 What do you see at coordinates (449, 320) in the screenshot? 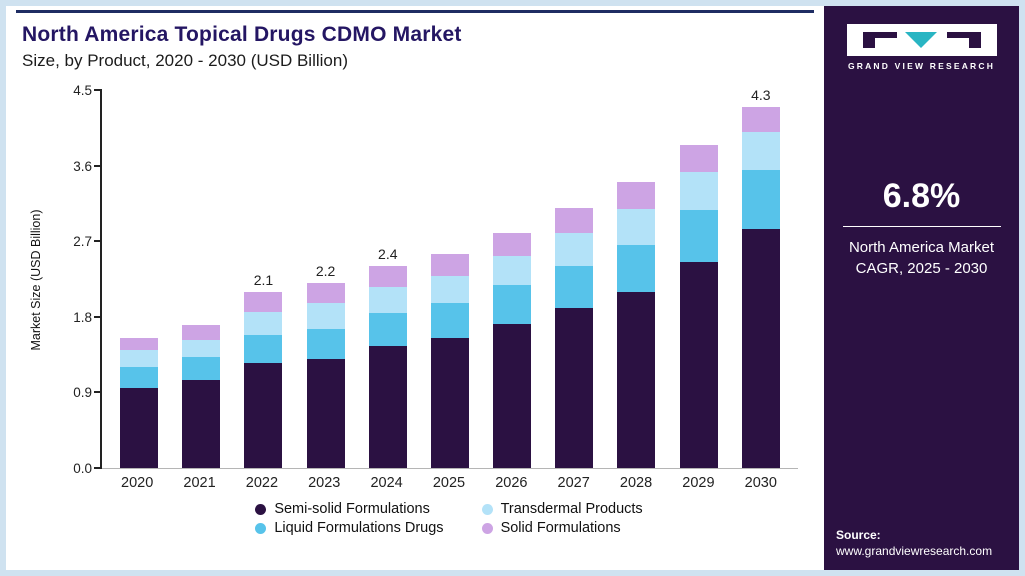
I see `segment-liquid-formulations-drugs-2025` at bounding box center [449, 320].